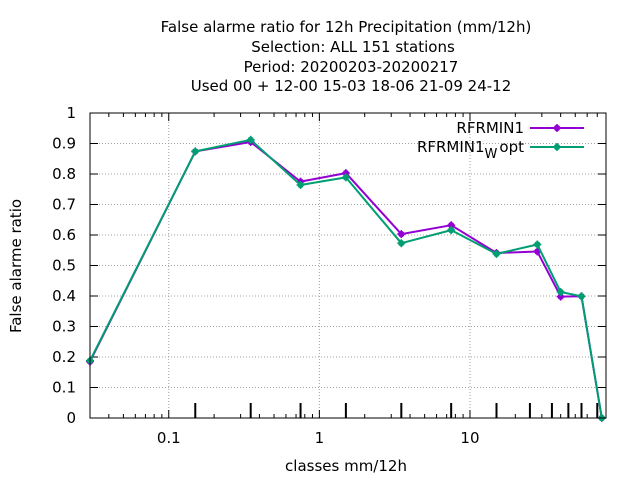 The image size is (640, 480). What do you see at coordinates (469, 438) in the screenshot?
I see `x-tick-label: 10` at bounding box center [469, 438].